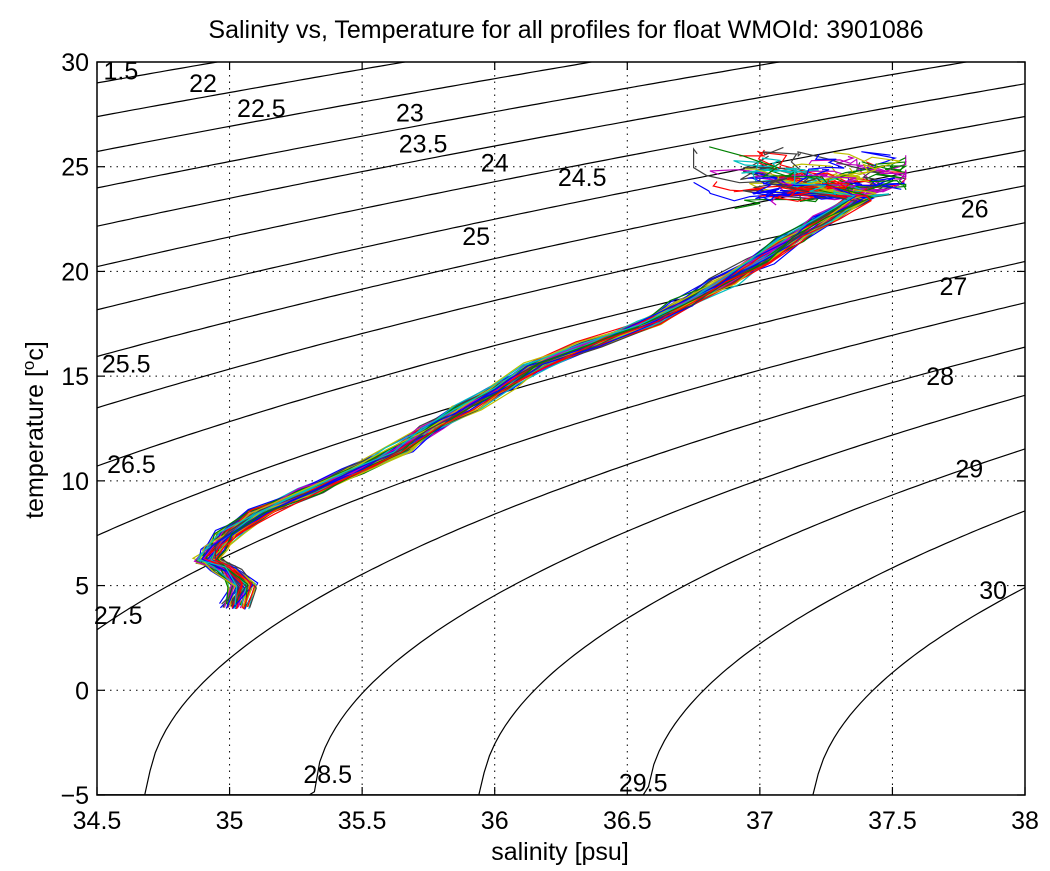 Image resolution: width=1050 pixels, height=871 pixels. I want to click on contour-label: 30, so click(993, 591).